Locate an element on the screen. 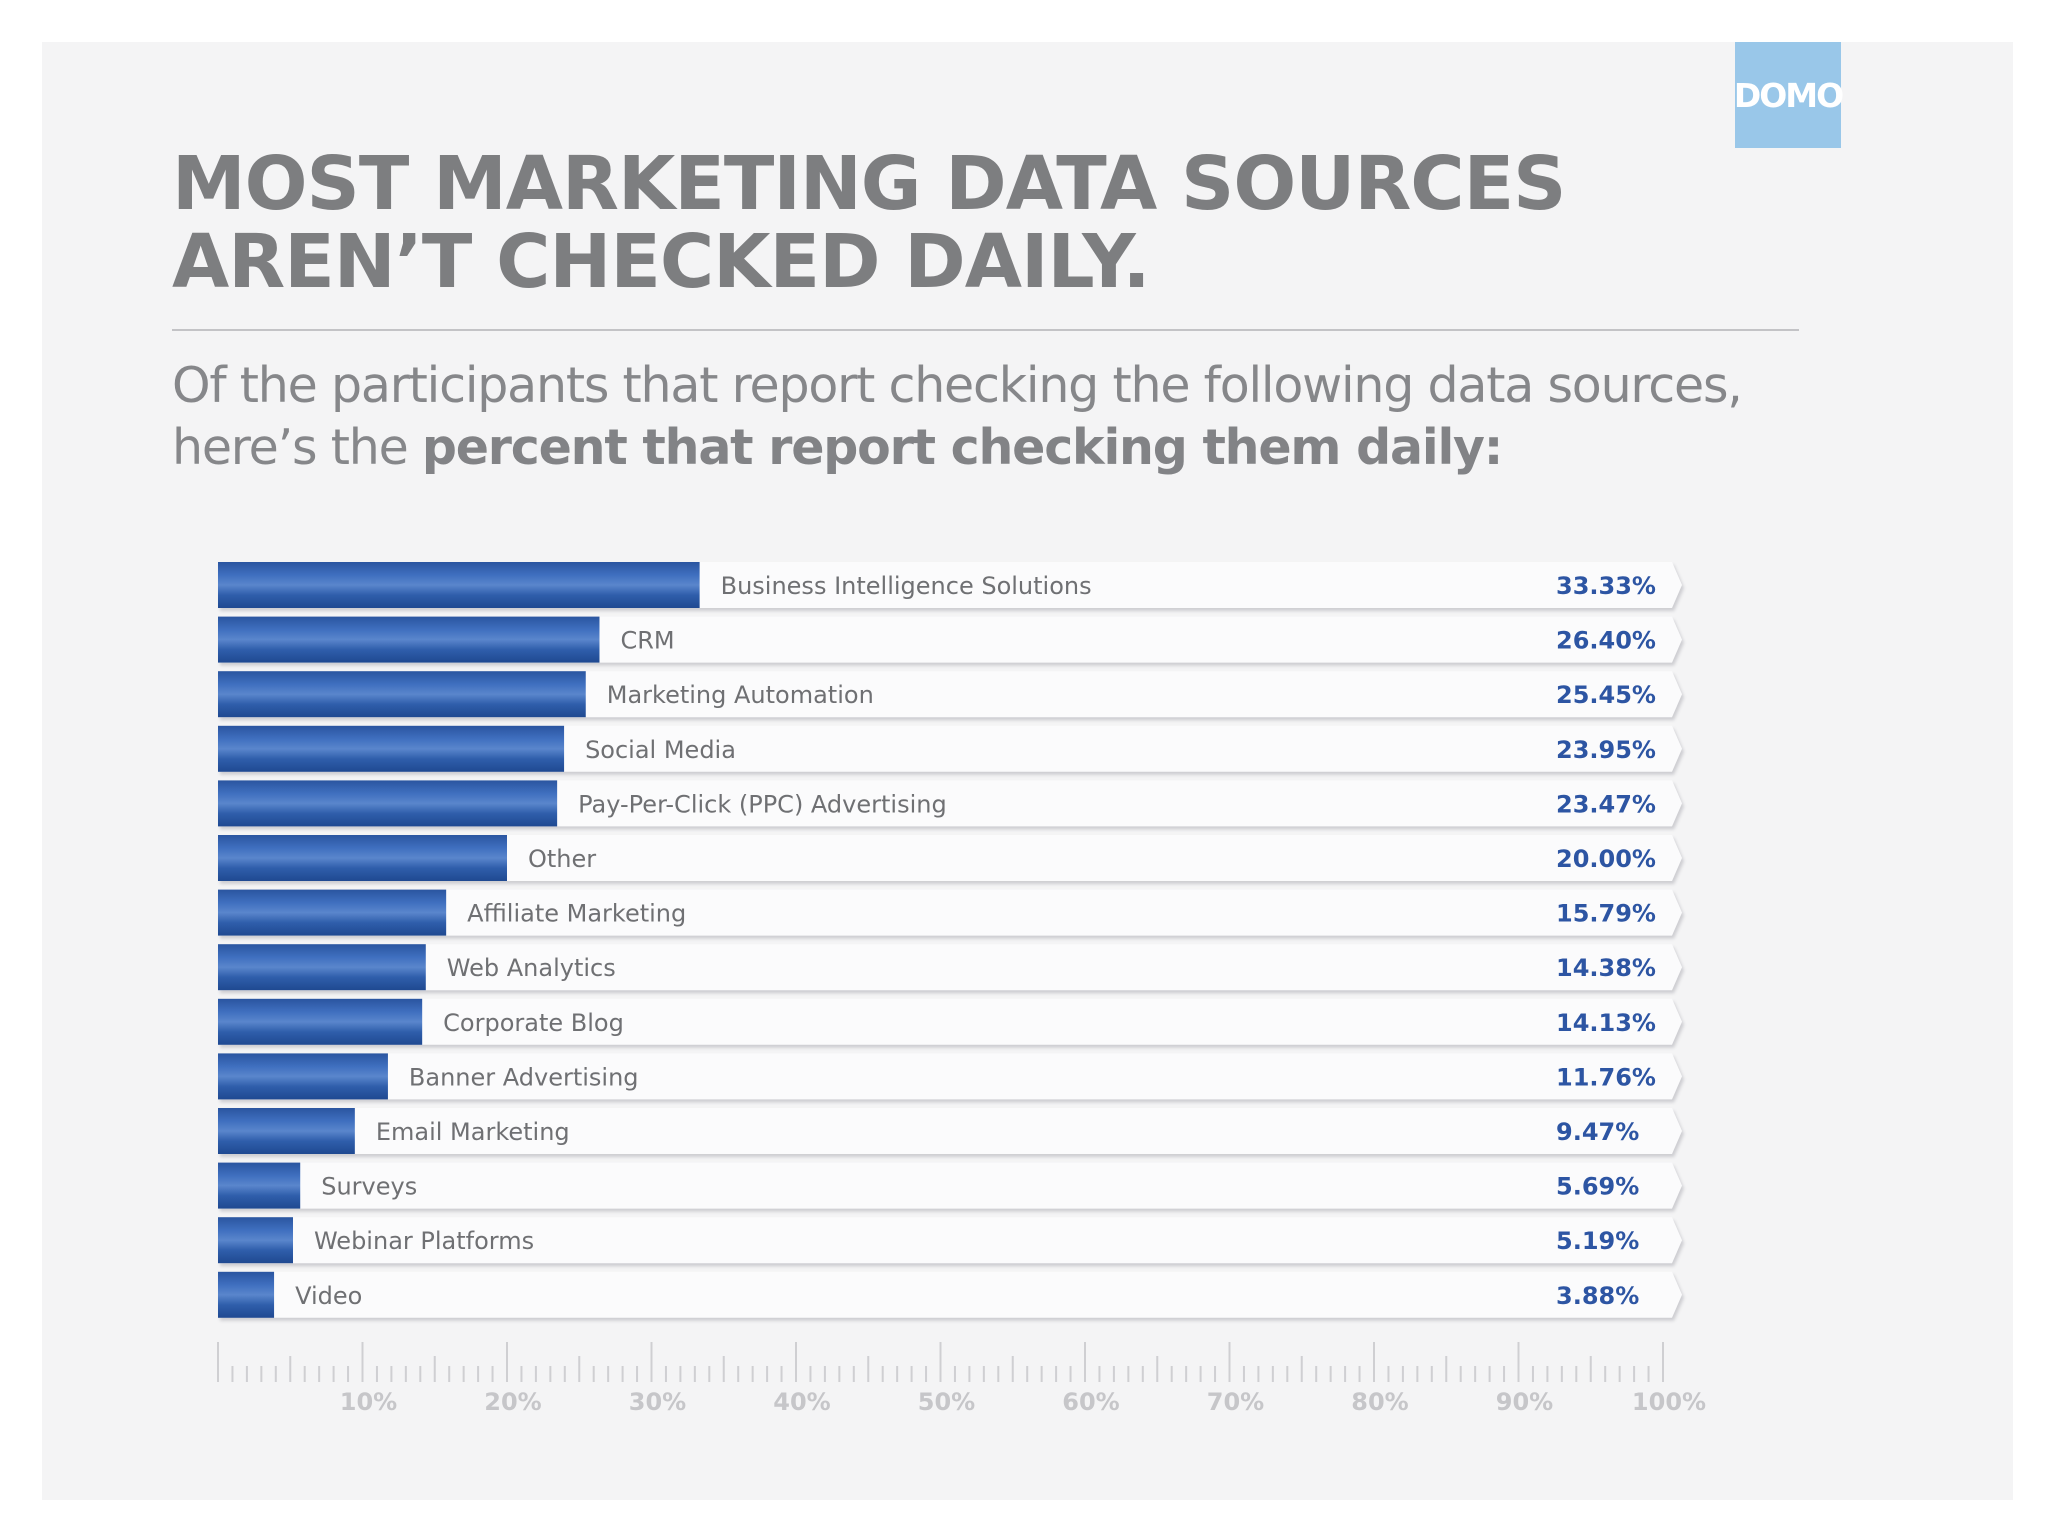  bar-value-label: 25.45% is located at coordinates (1606, 695).